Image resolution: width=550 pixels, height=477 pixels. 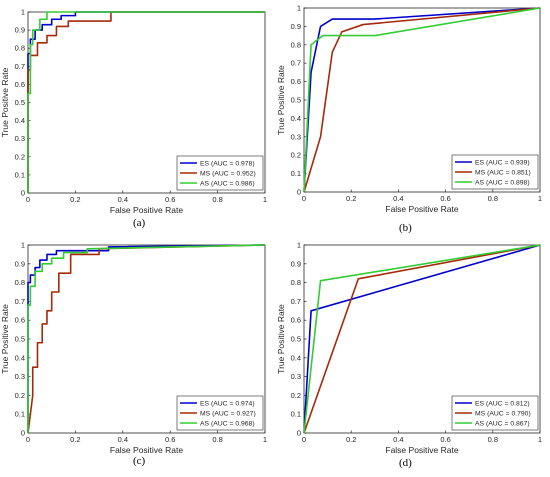 I want to click on legend-entry: MS (AUC = 0.952), so click(x=228, y=174).